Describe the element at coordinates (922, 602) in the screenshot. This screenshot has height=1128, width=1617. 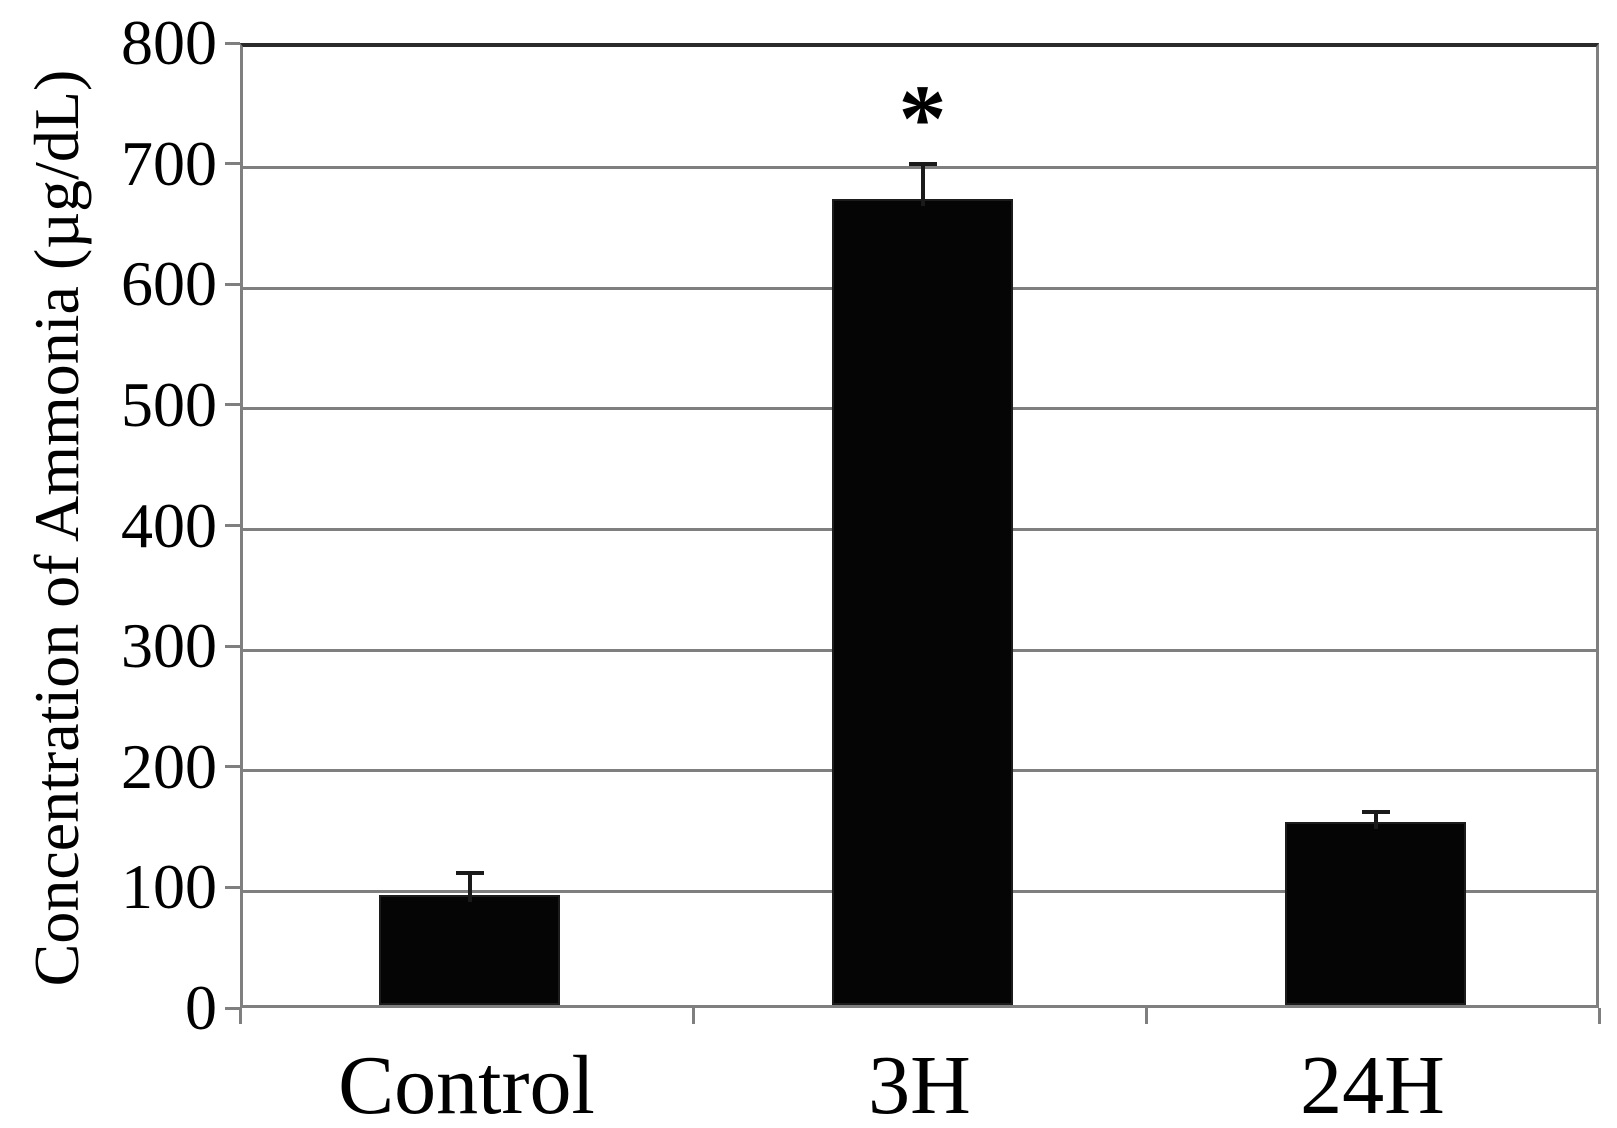
I see `bar-3h` at that location.